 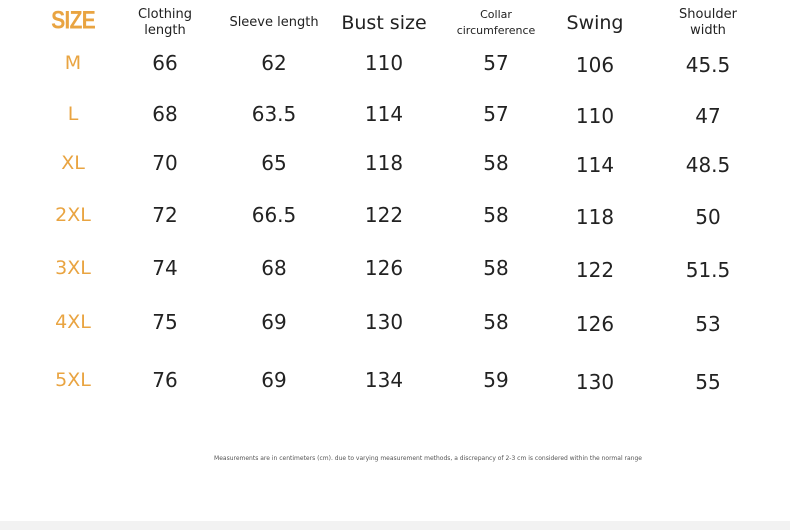 I want to click on table-cell: 47, so click(x=708, y=116).